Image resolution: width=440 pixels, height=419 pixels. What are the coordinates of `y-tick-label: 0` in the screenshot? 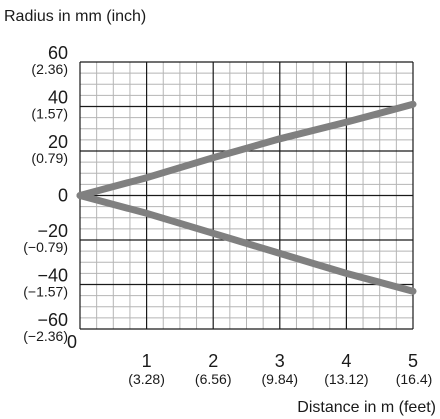 It's located at (63, 196).